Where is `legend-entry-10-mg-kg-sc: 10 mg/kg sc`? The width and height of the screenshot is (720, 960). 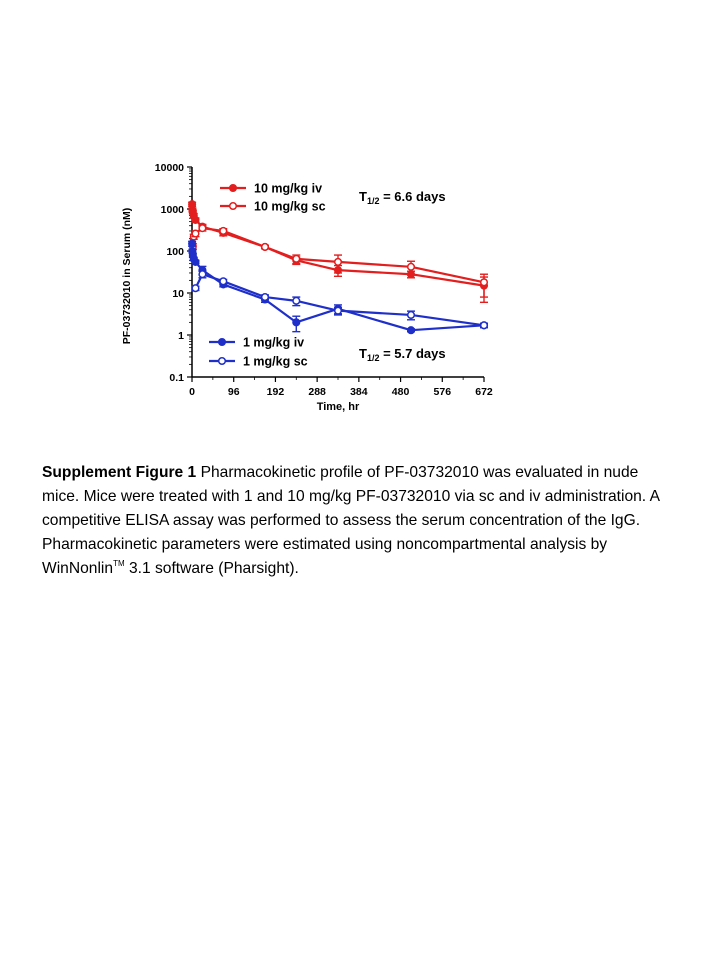 legend-entry-10-mg-kg-sc: 10 mg/kg sc is located at coordinates (273, 207).